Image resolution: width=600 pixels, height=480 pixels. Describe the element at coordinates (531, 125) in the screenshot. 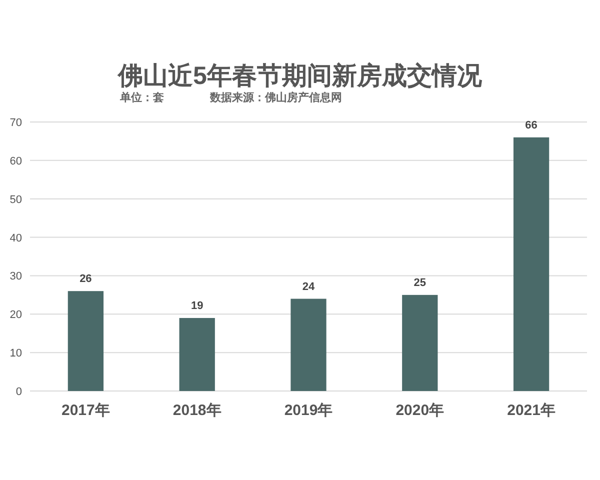

I see `data-label: 66` at that location.